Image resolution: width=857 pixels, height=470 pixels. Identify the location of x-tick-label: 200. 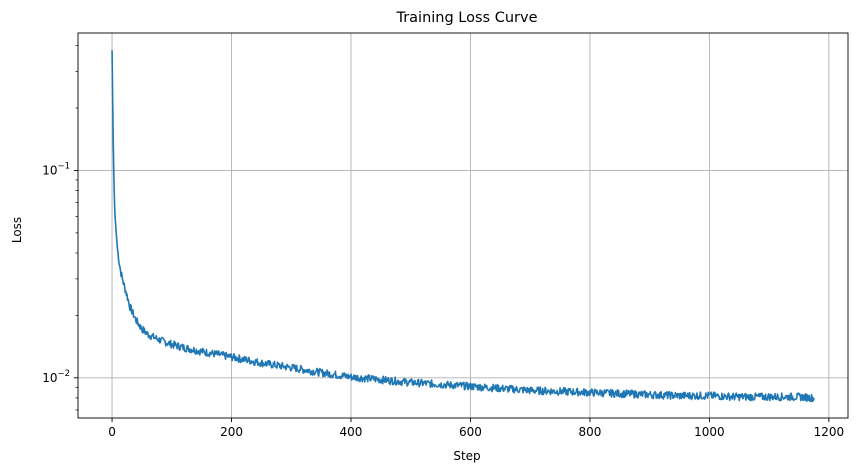
(231, 432).